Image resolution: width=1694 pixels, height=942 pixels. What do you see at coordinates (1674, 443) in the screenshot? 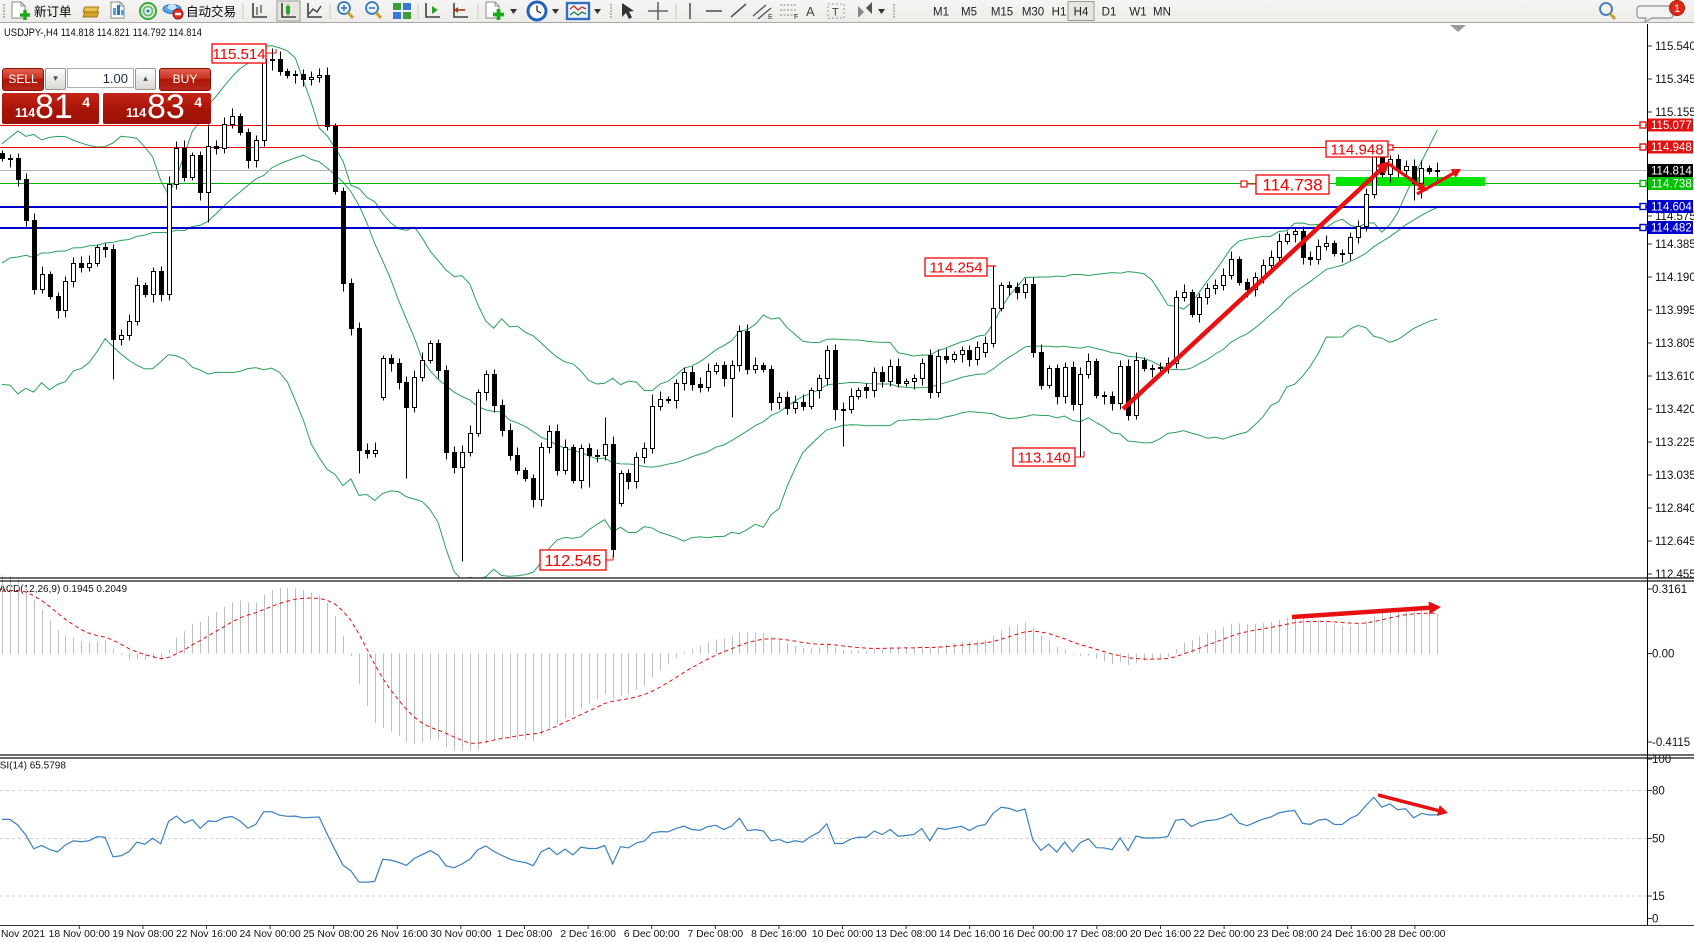
I see `svg-text: 113.225` at bounding box center [1674, 443].